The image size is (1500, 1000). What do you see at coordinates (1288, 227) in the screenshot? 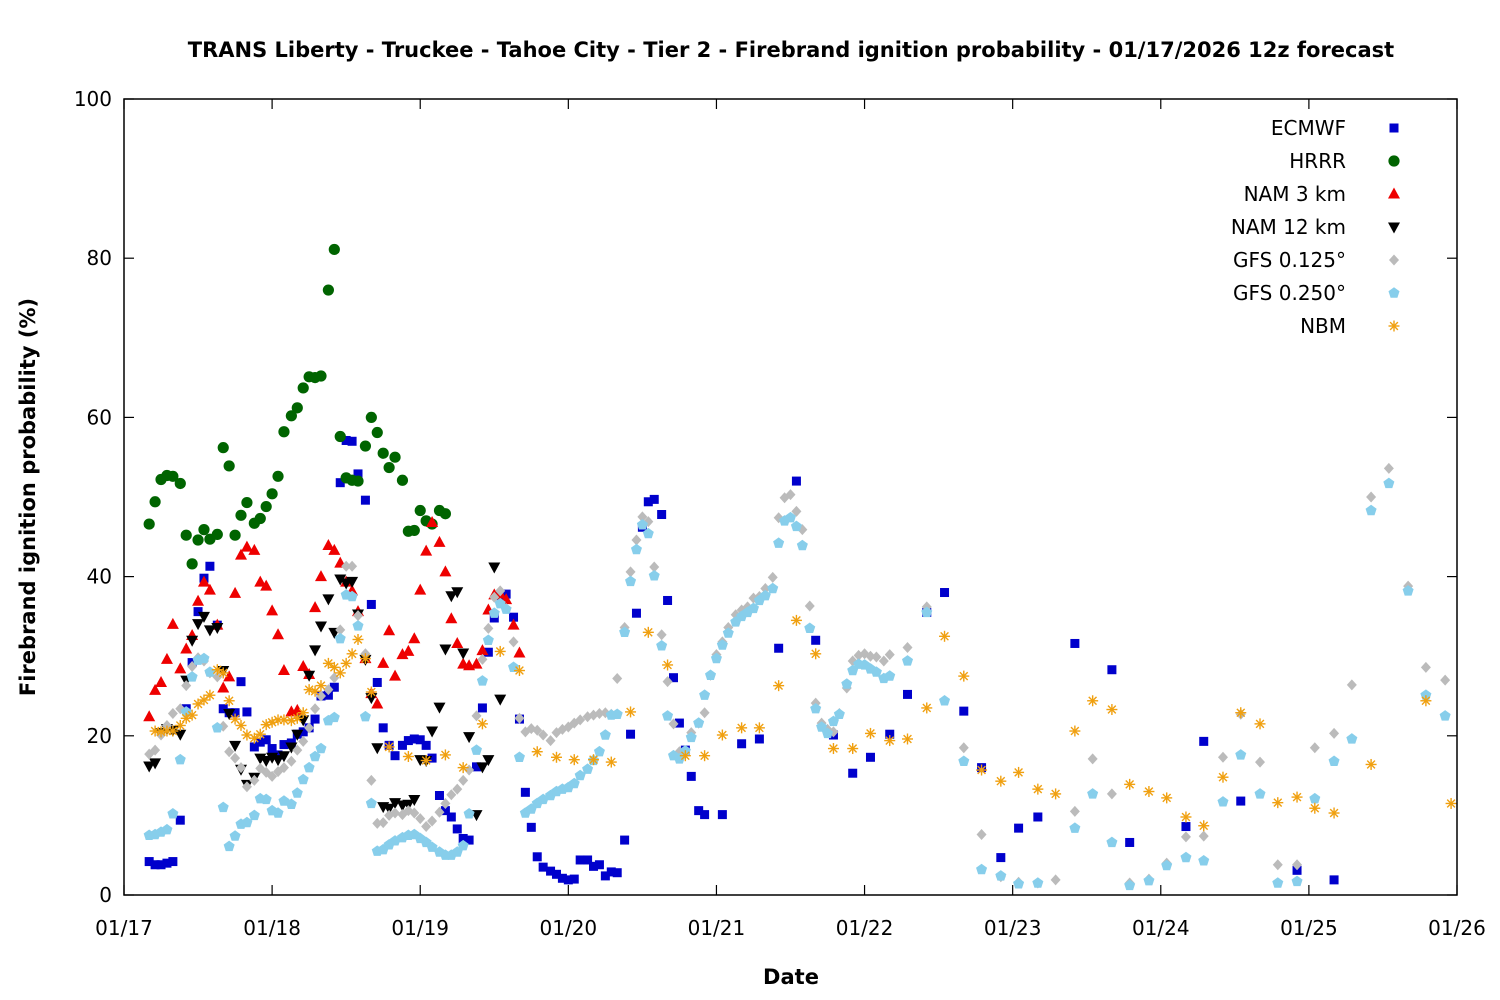
I see `legend-label: NAM 12 km` at bounding box center [1288, 227].